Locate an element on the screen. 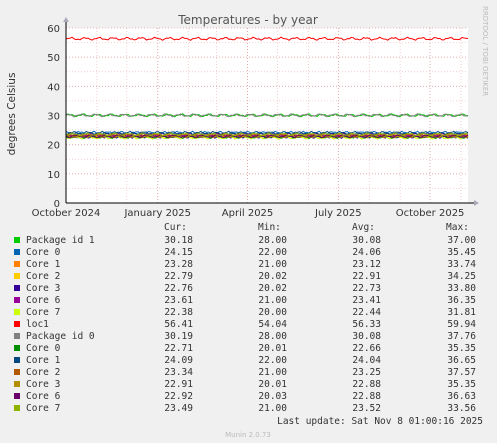 The image size is (497, 443). legend-row: Package id 0 30.19 28.00 30.08 37.76 is located at coordinates (248, 337).